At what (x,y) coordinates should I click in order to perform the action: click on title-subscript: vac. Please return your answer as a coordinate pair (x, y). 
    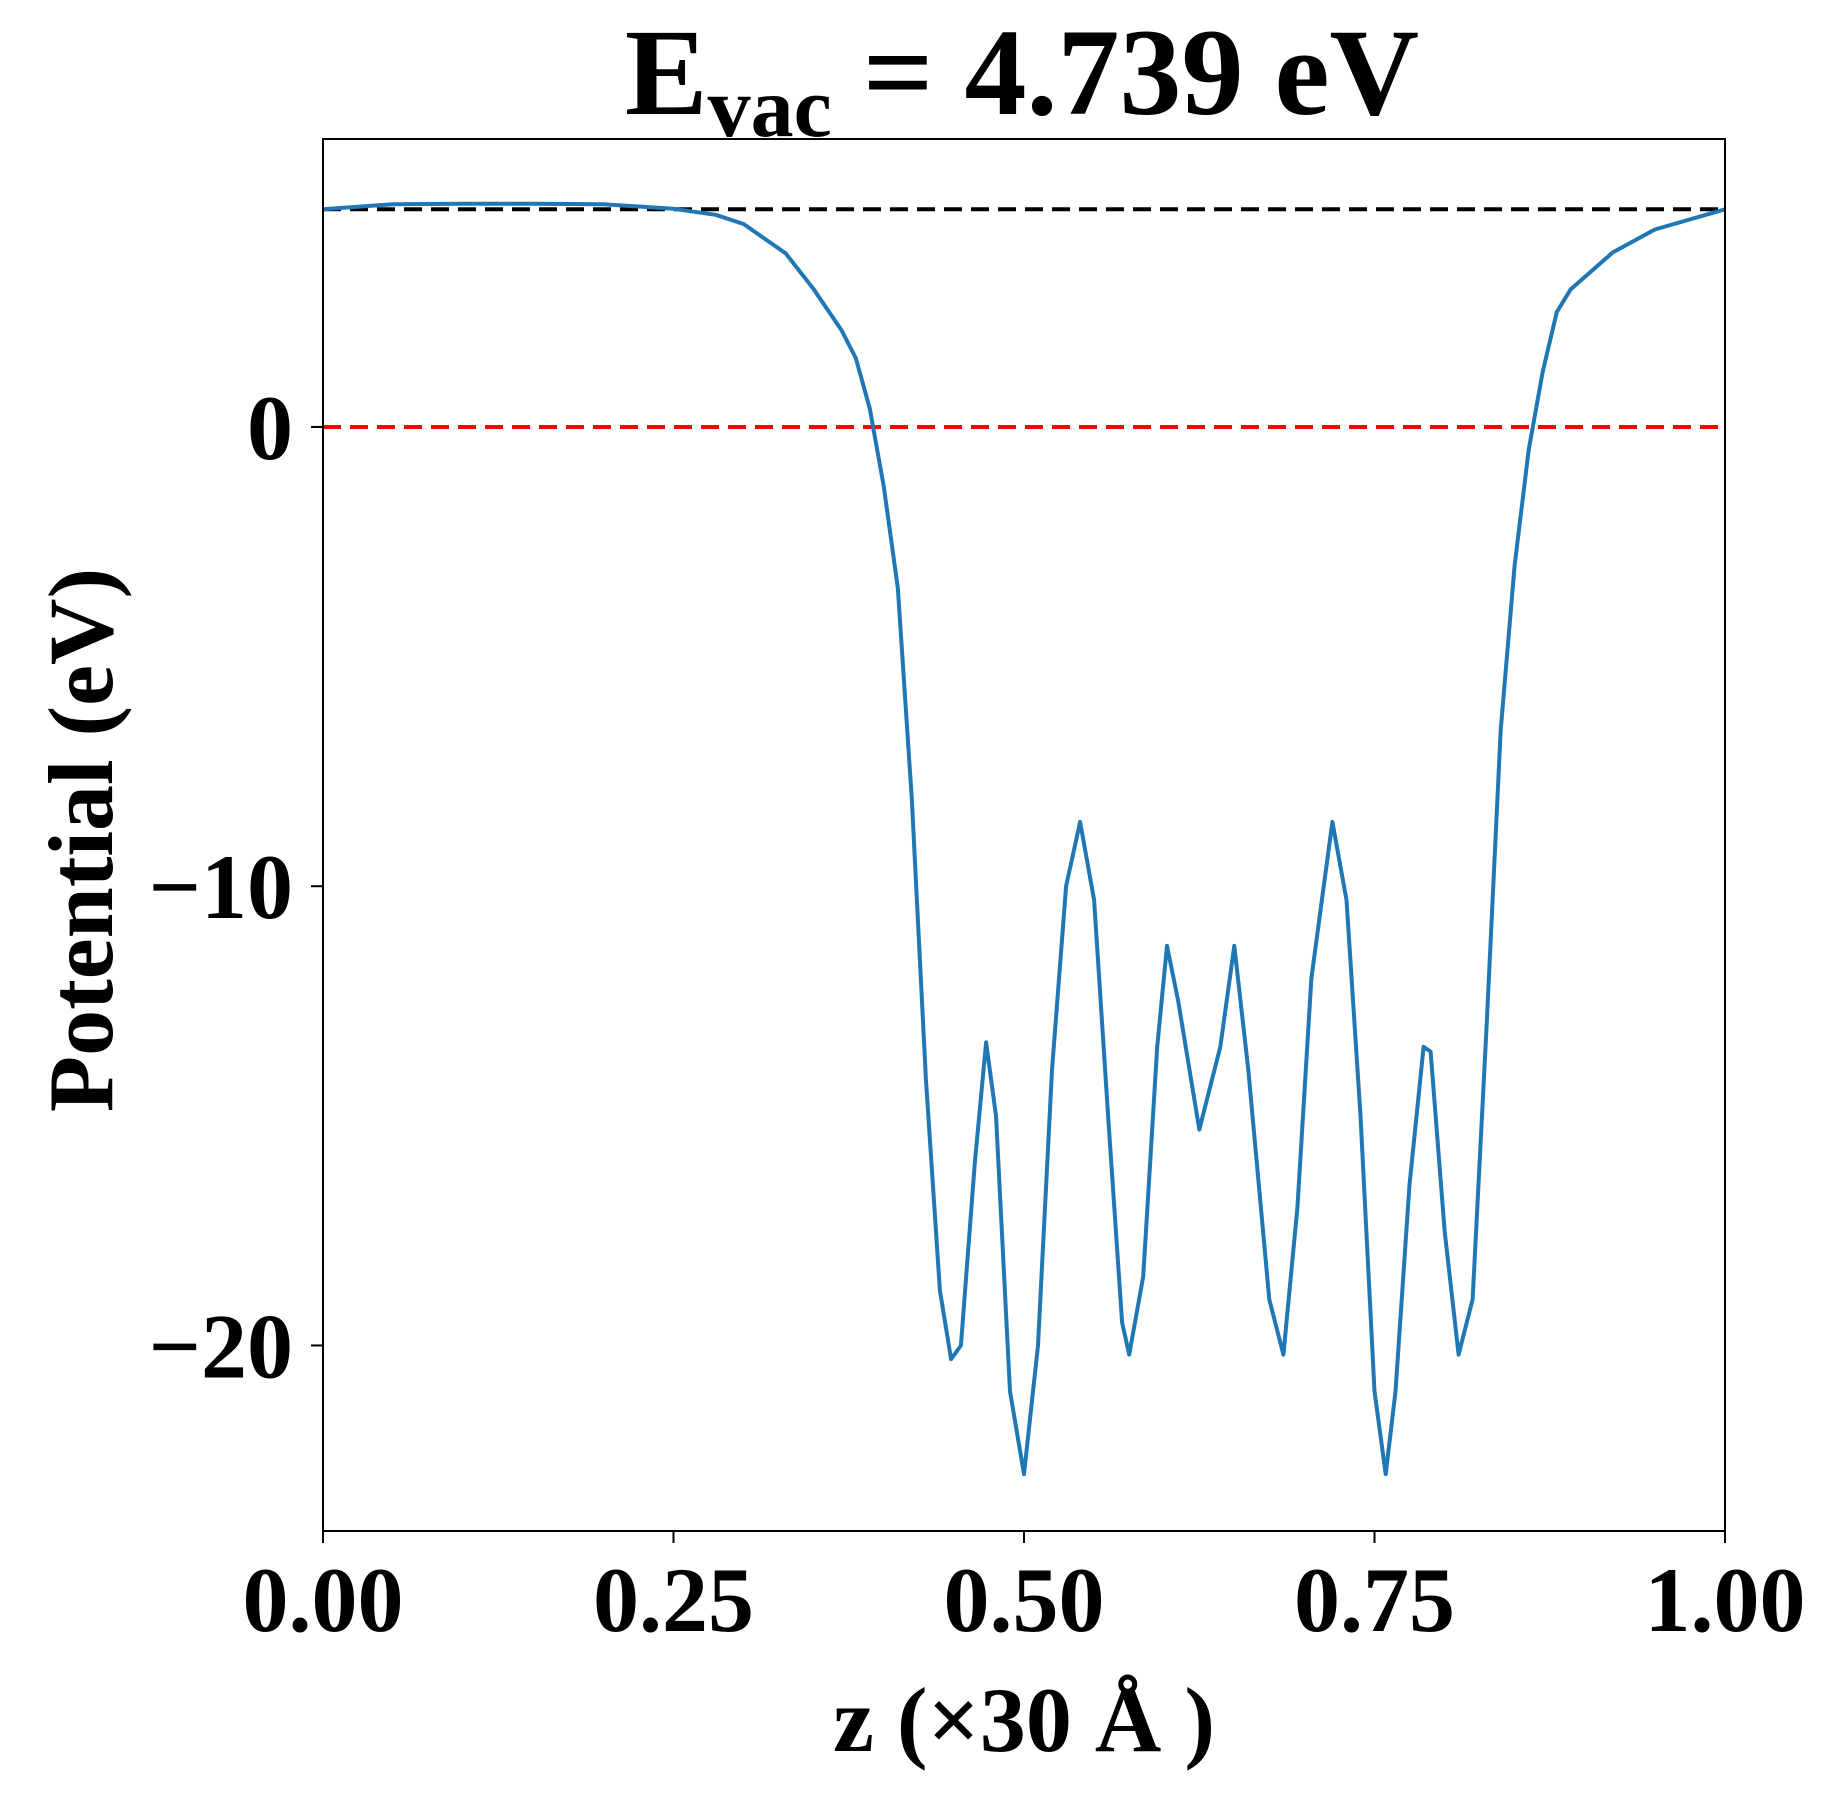
    Looking at the image, I should click on (770, 107).